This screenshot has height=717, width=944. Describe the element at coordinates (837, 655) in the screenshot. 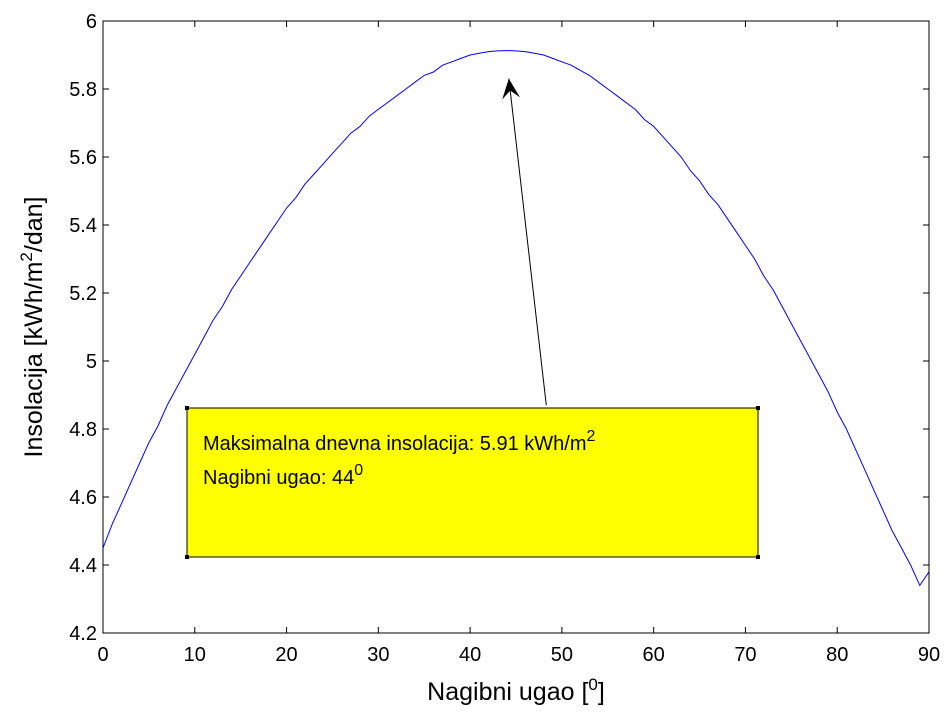

I see `x-tick-label: 80` at that location.